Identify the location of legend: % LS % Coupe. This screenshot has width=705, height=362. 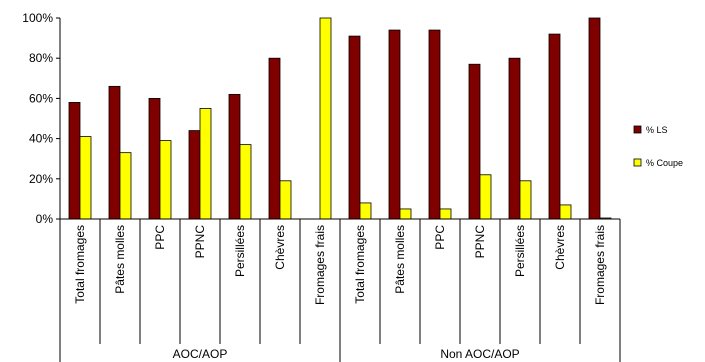
(658, 146).